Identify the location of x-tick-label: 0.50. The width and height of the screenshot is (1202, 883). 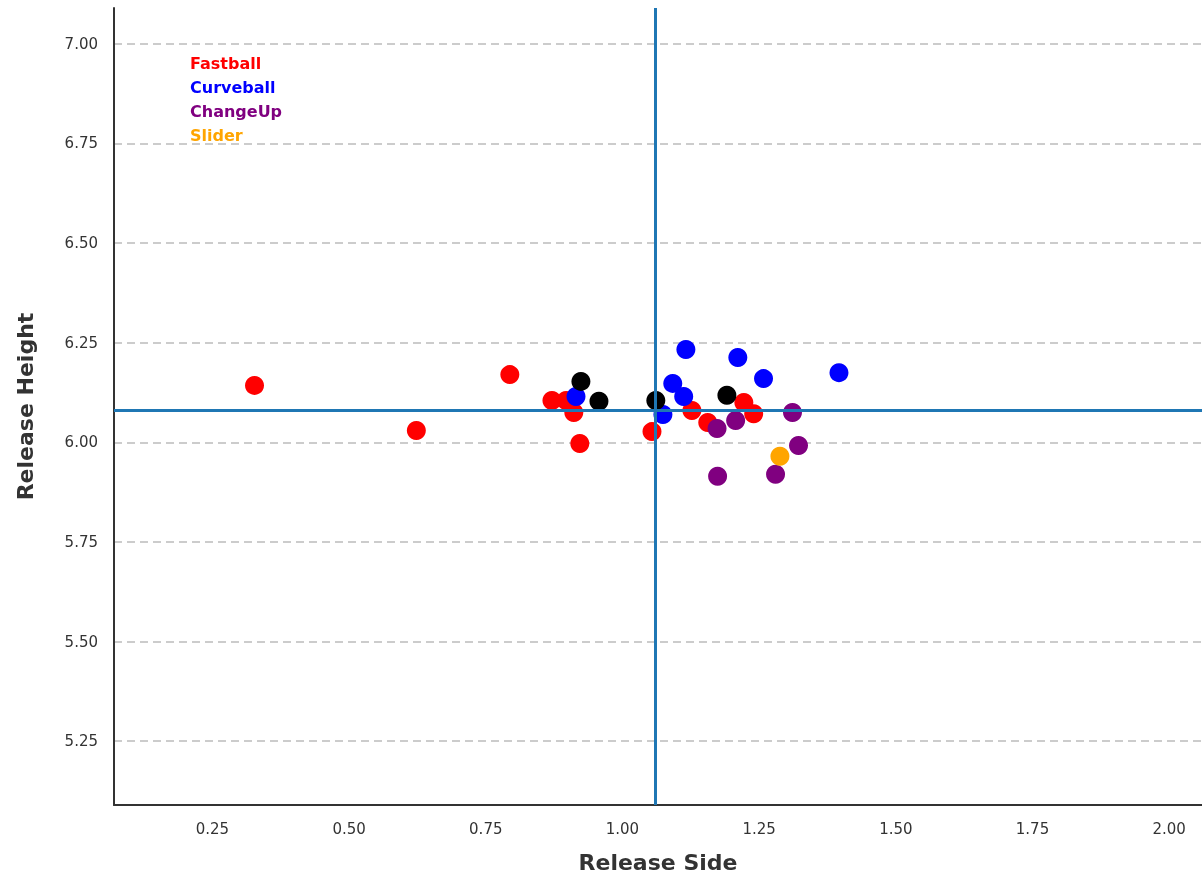
(349, 828).